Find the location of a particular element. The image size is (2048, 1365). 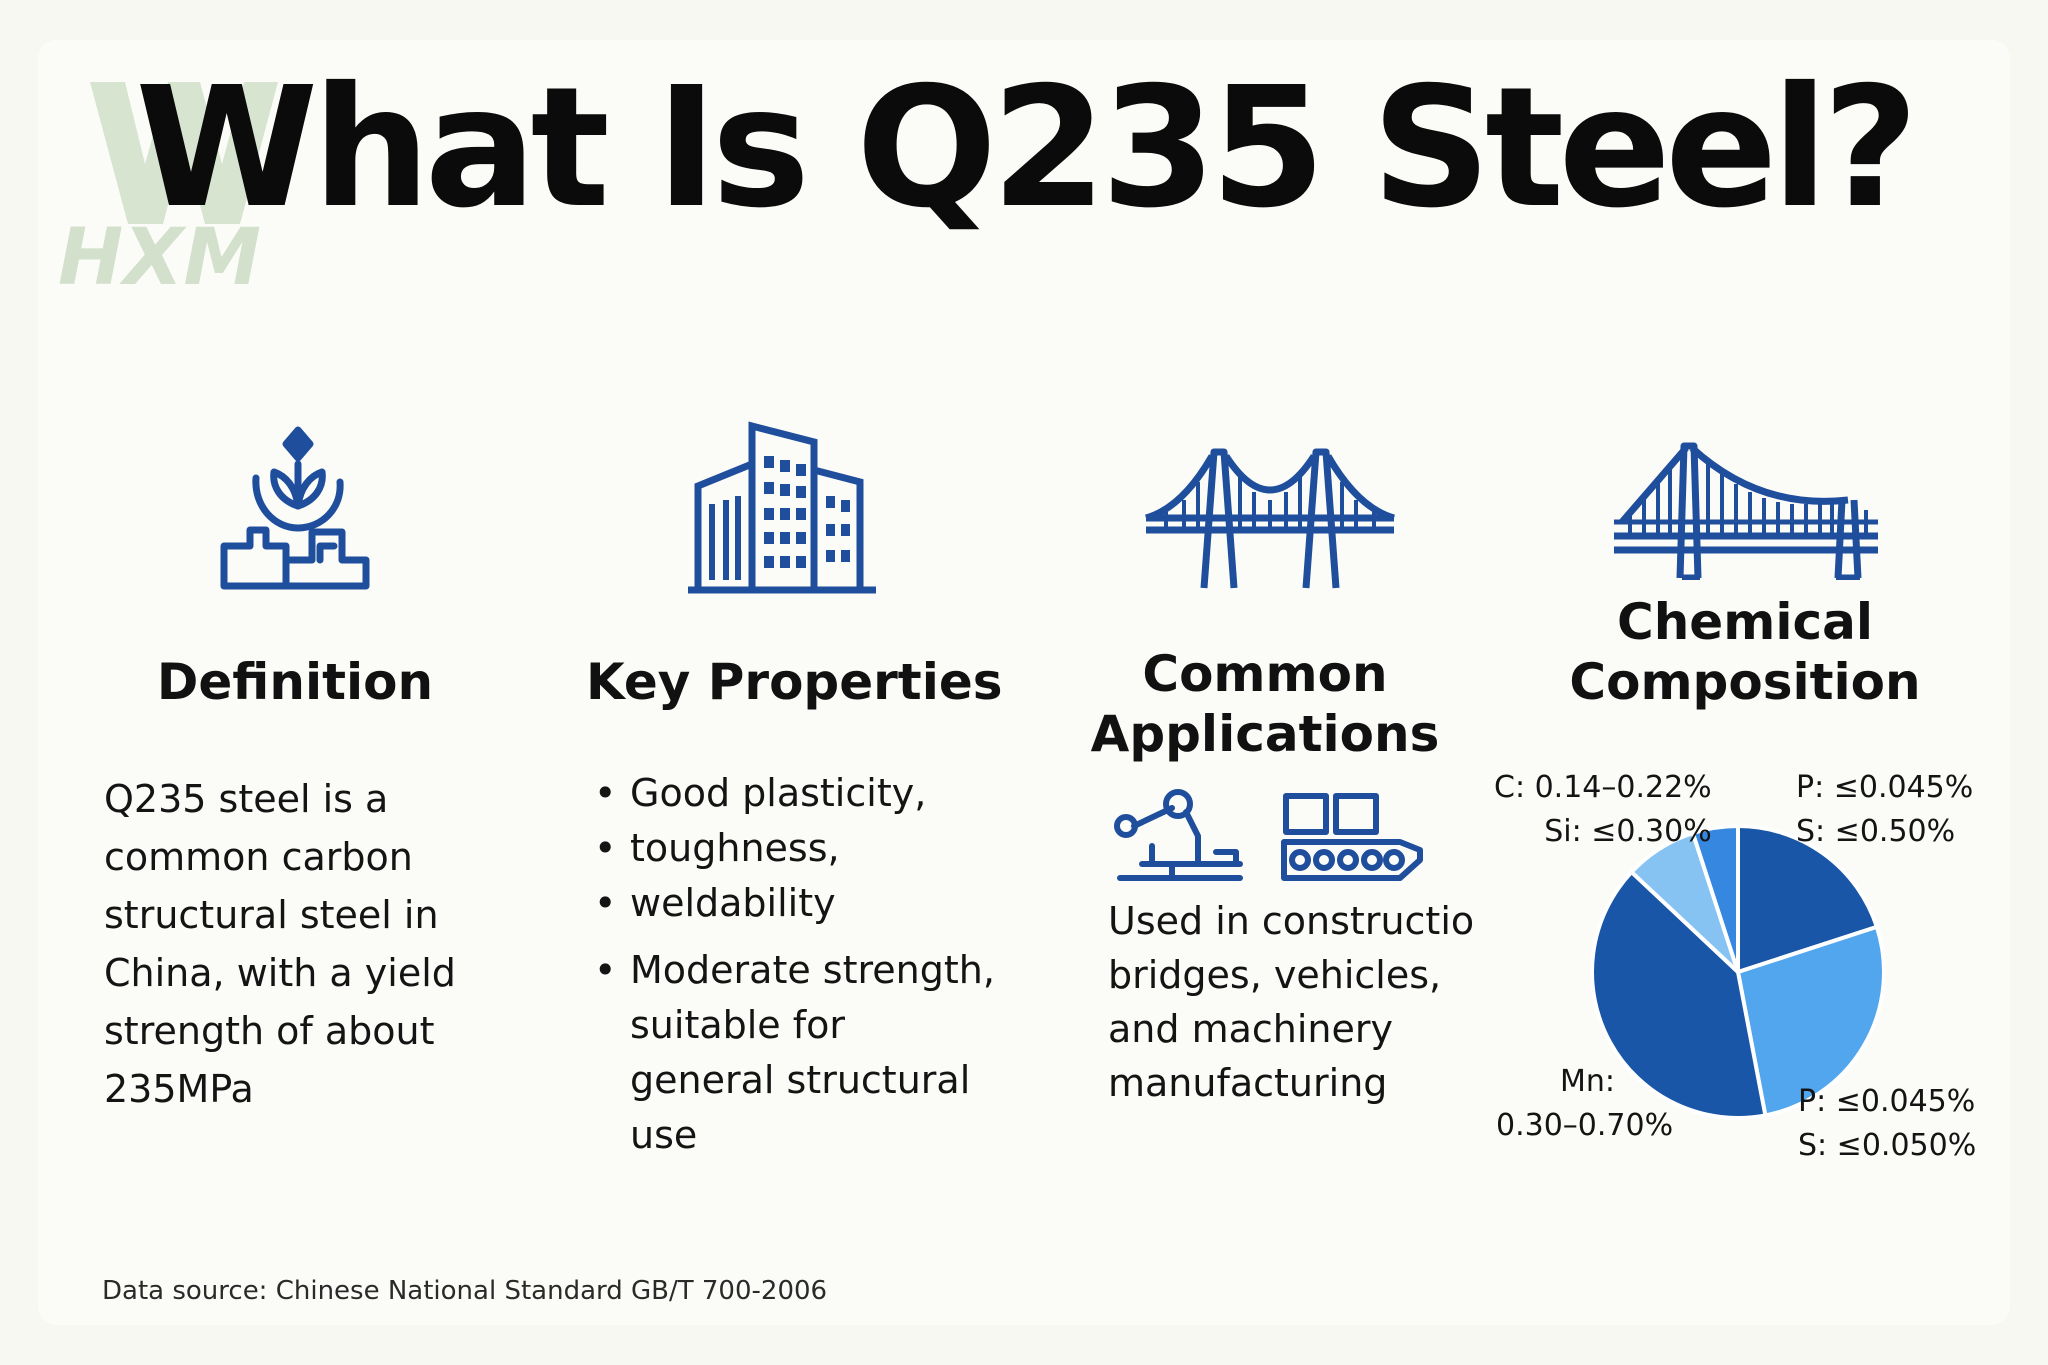

heading-line: Common is located at coordinates (1265, 674).